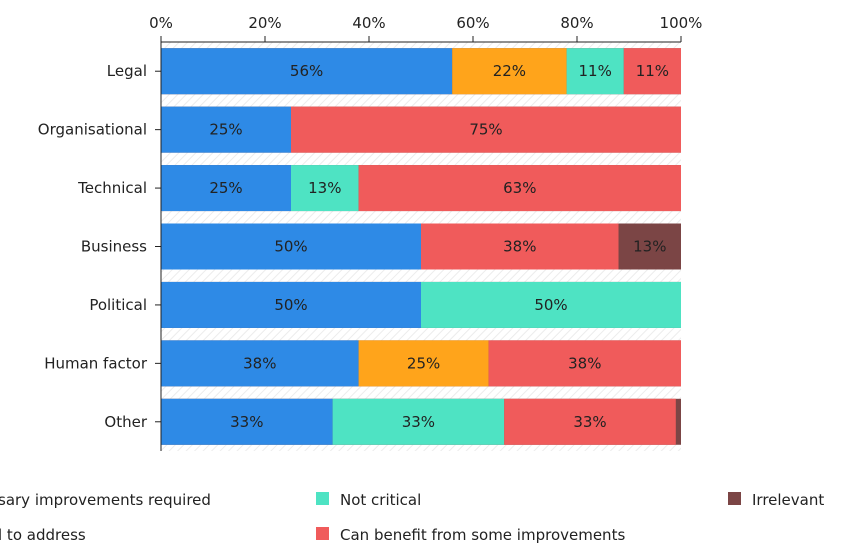 Image resolution: width=848 pixels, height=544 pixels. I want to click on legend-label: l to address, so click(43, 535).